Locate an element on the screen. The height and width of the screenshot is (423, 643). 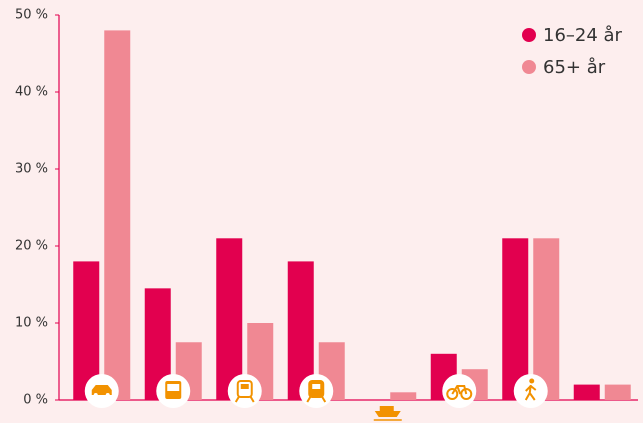
icon-frame is located at coordinates (459, 390).